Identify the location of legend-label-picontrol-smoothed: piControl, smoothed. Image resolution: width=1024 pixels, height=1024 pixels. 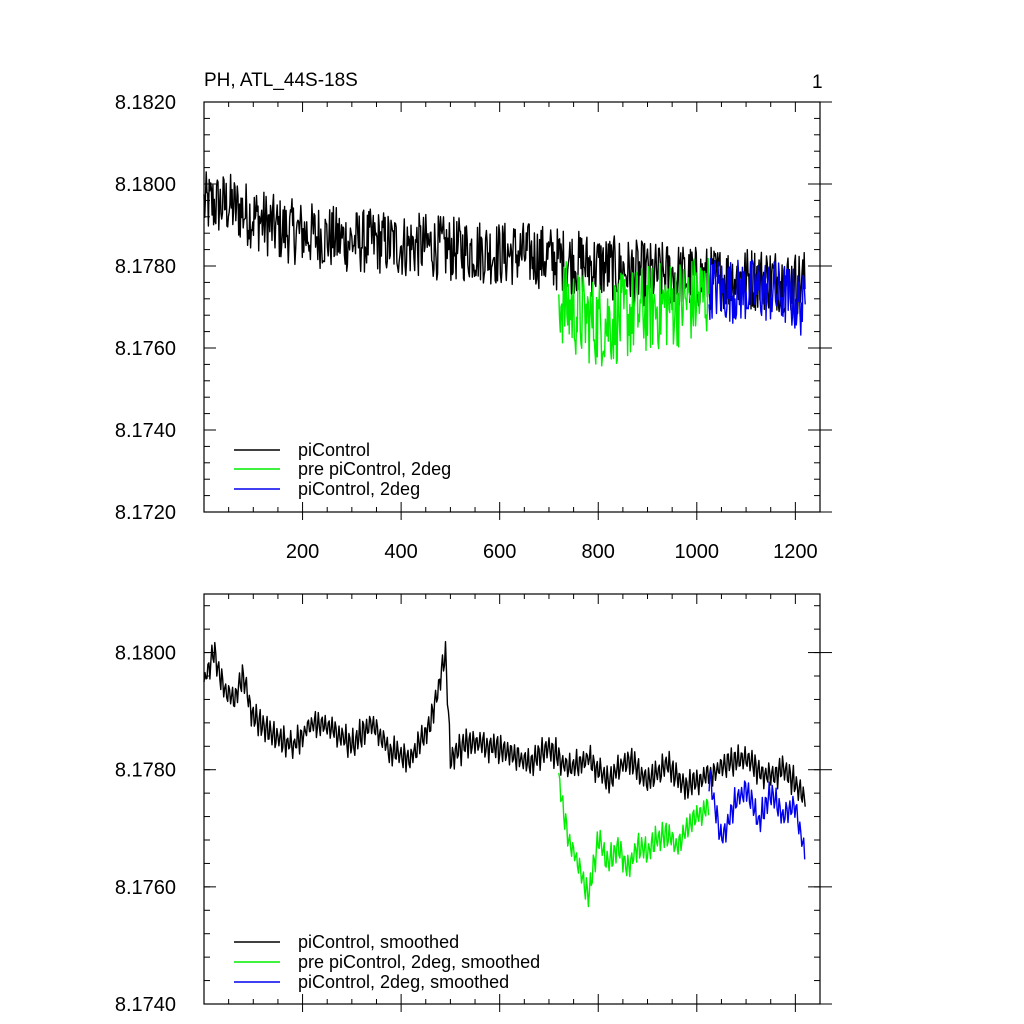
(378, 942).